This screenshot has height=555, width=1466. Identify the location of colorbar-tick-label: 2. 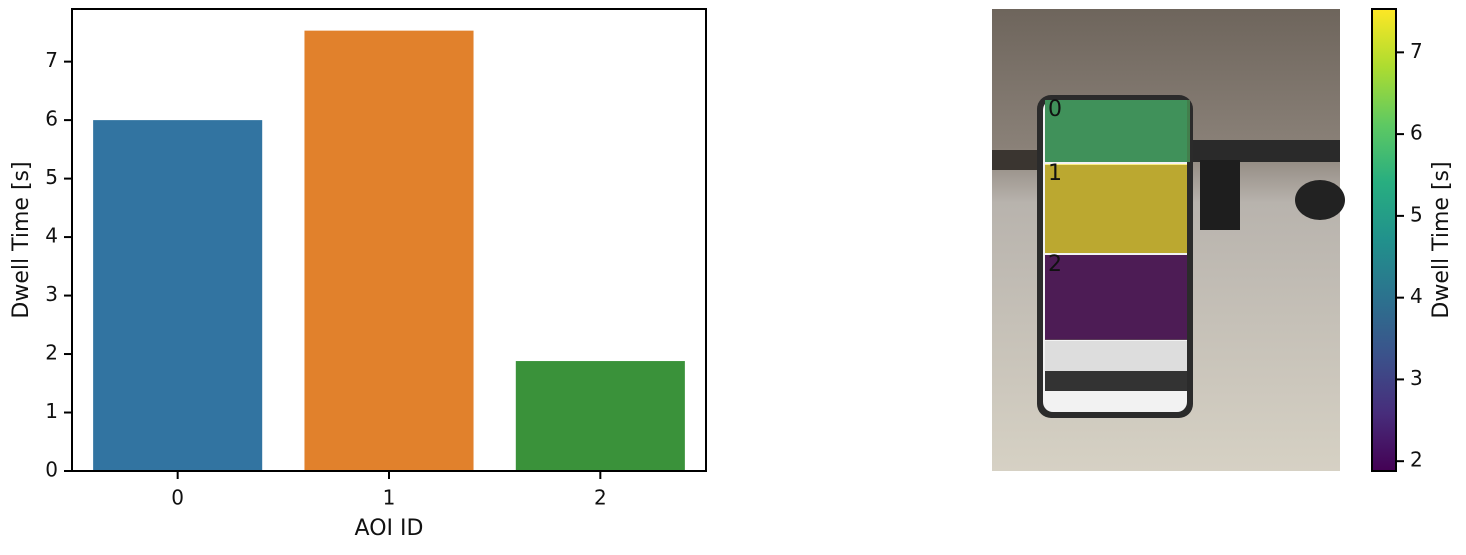
(1416, 460).